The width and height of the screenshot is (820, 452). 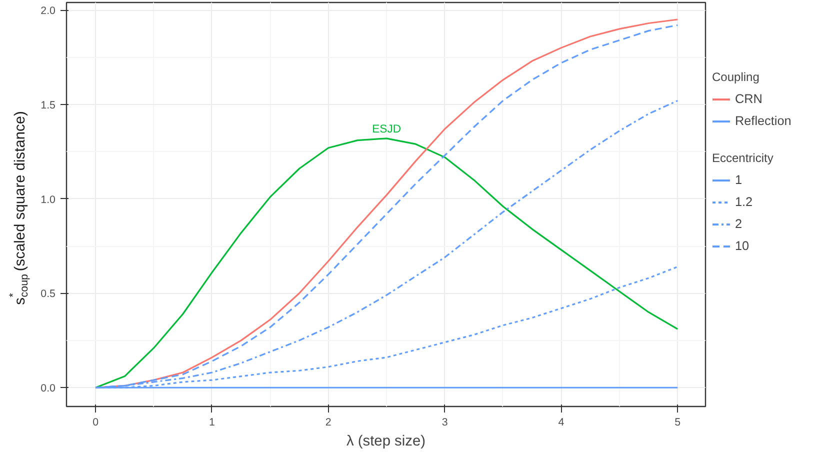 What do you see at coordinates (736, 77) in the screenshot?
I see `text: Coupling` at bounding box center [736, 77].